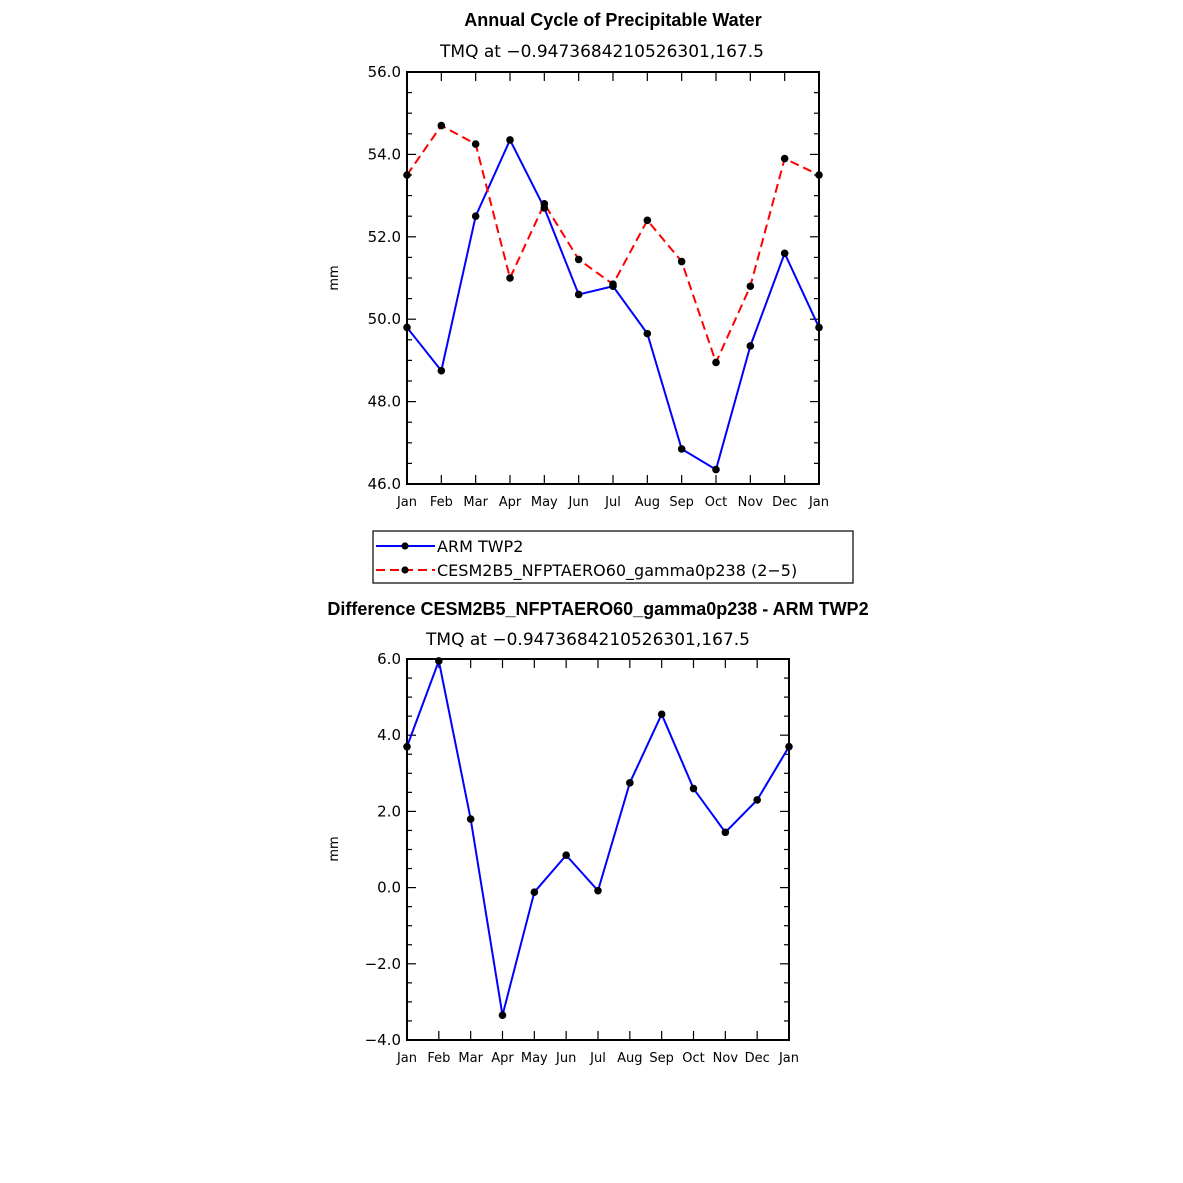 This screenshot has height=1183, width=1183. What do you see at coordinates (389, 659) in the screenshot?
I see `y-tick-label: 6.0` at bounding box center [389, 659].